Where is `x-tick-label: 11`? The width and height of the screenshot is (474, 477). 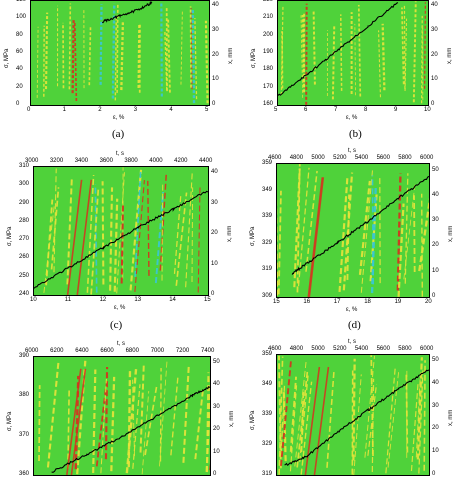
x-tick-label: 11 is located at coordinates (68, 300).